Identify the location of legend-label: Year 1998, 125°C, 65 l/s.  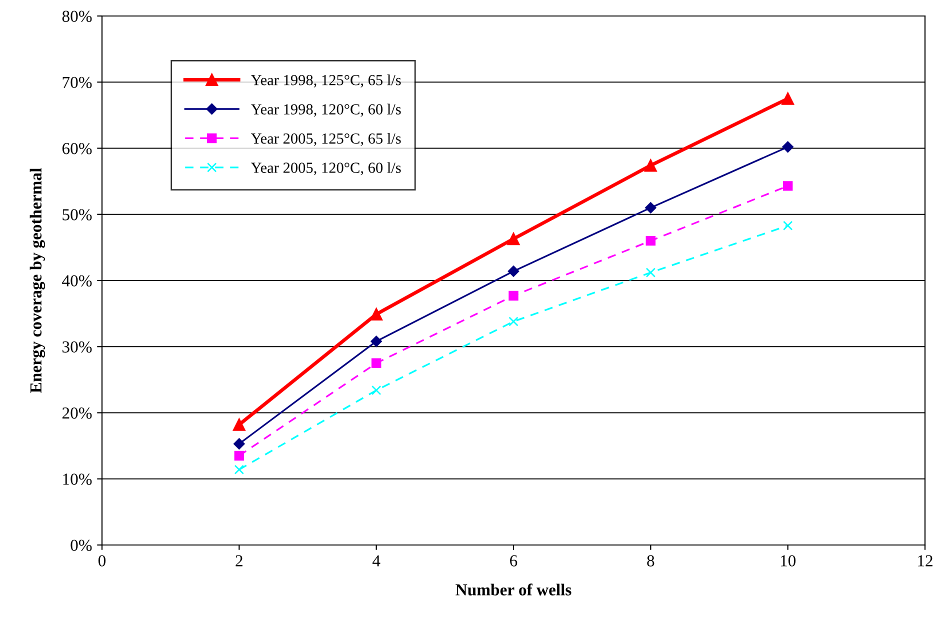
(325, 81).